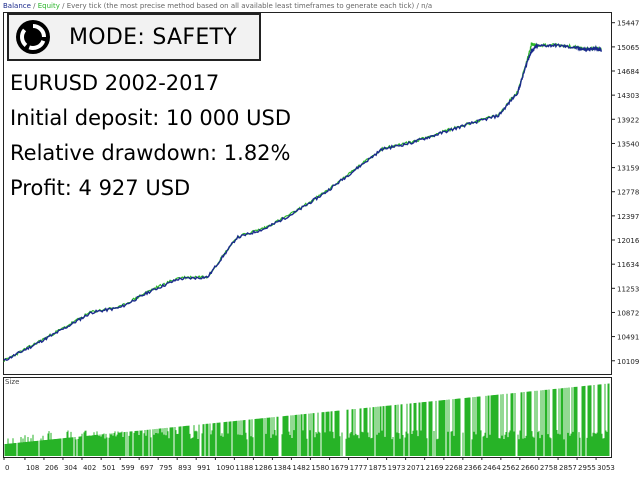 This screenshot has height=480, width=640. Describe the element at coordinates (244, 468) in the screenshot. I see `x-tick-label: 1188` at that location.